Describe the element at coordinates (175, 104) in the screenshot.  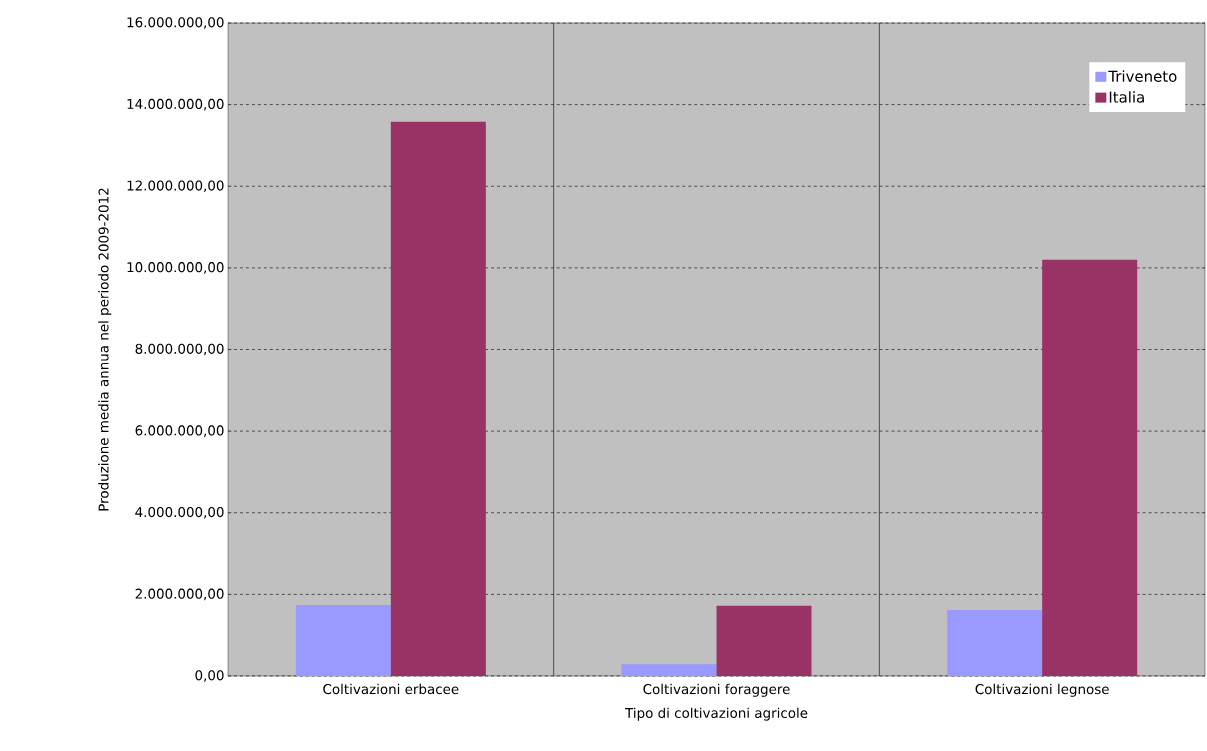
I see `y-tick-label: 14.000.000,00` at that location.